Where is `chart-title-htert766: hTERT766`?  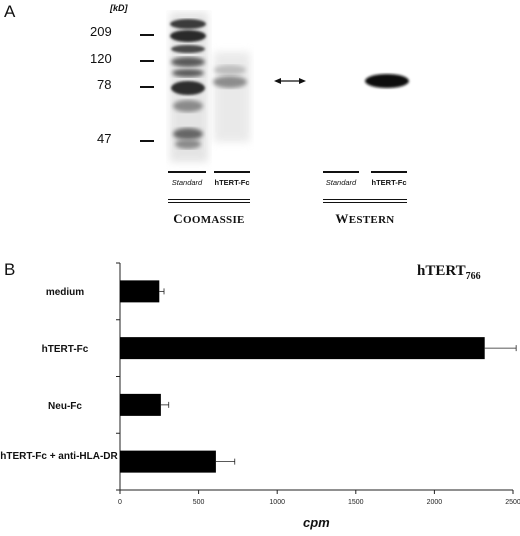
chart-title-htert766: hTERT766 is located at coordinates (449, 272).